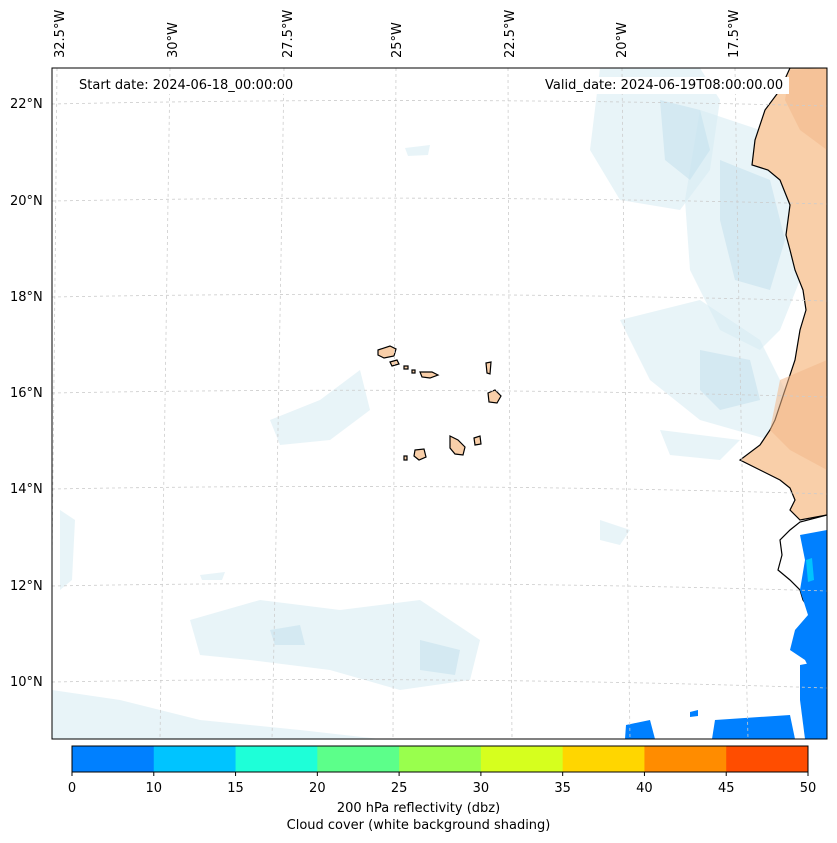 This screenshot has width=837, height=843. I want to click on colorbar-frame, so click(440, 759).